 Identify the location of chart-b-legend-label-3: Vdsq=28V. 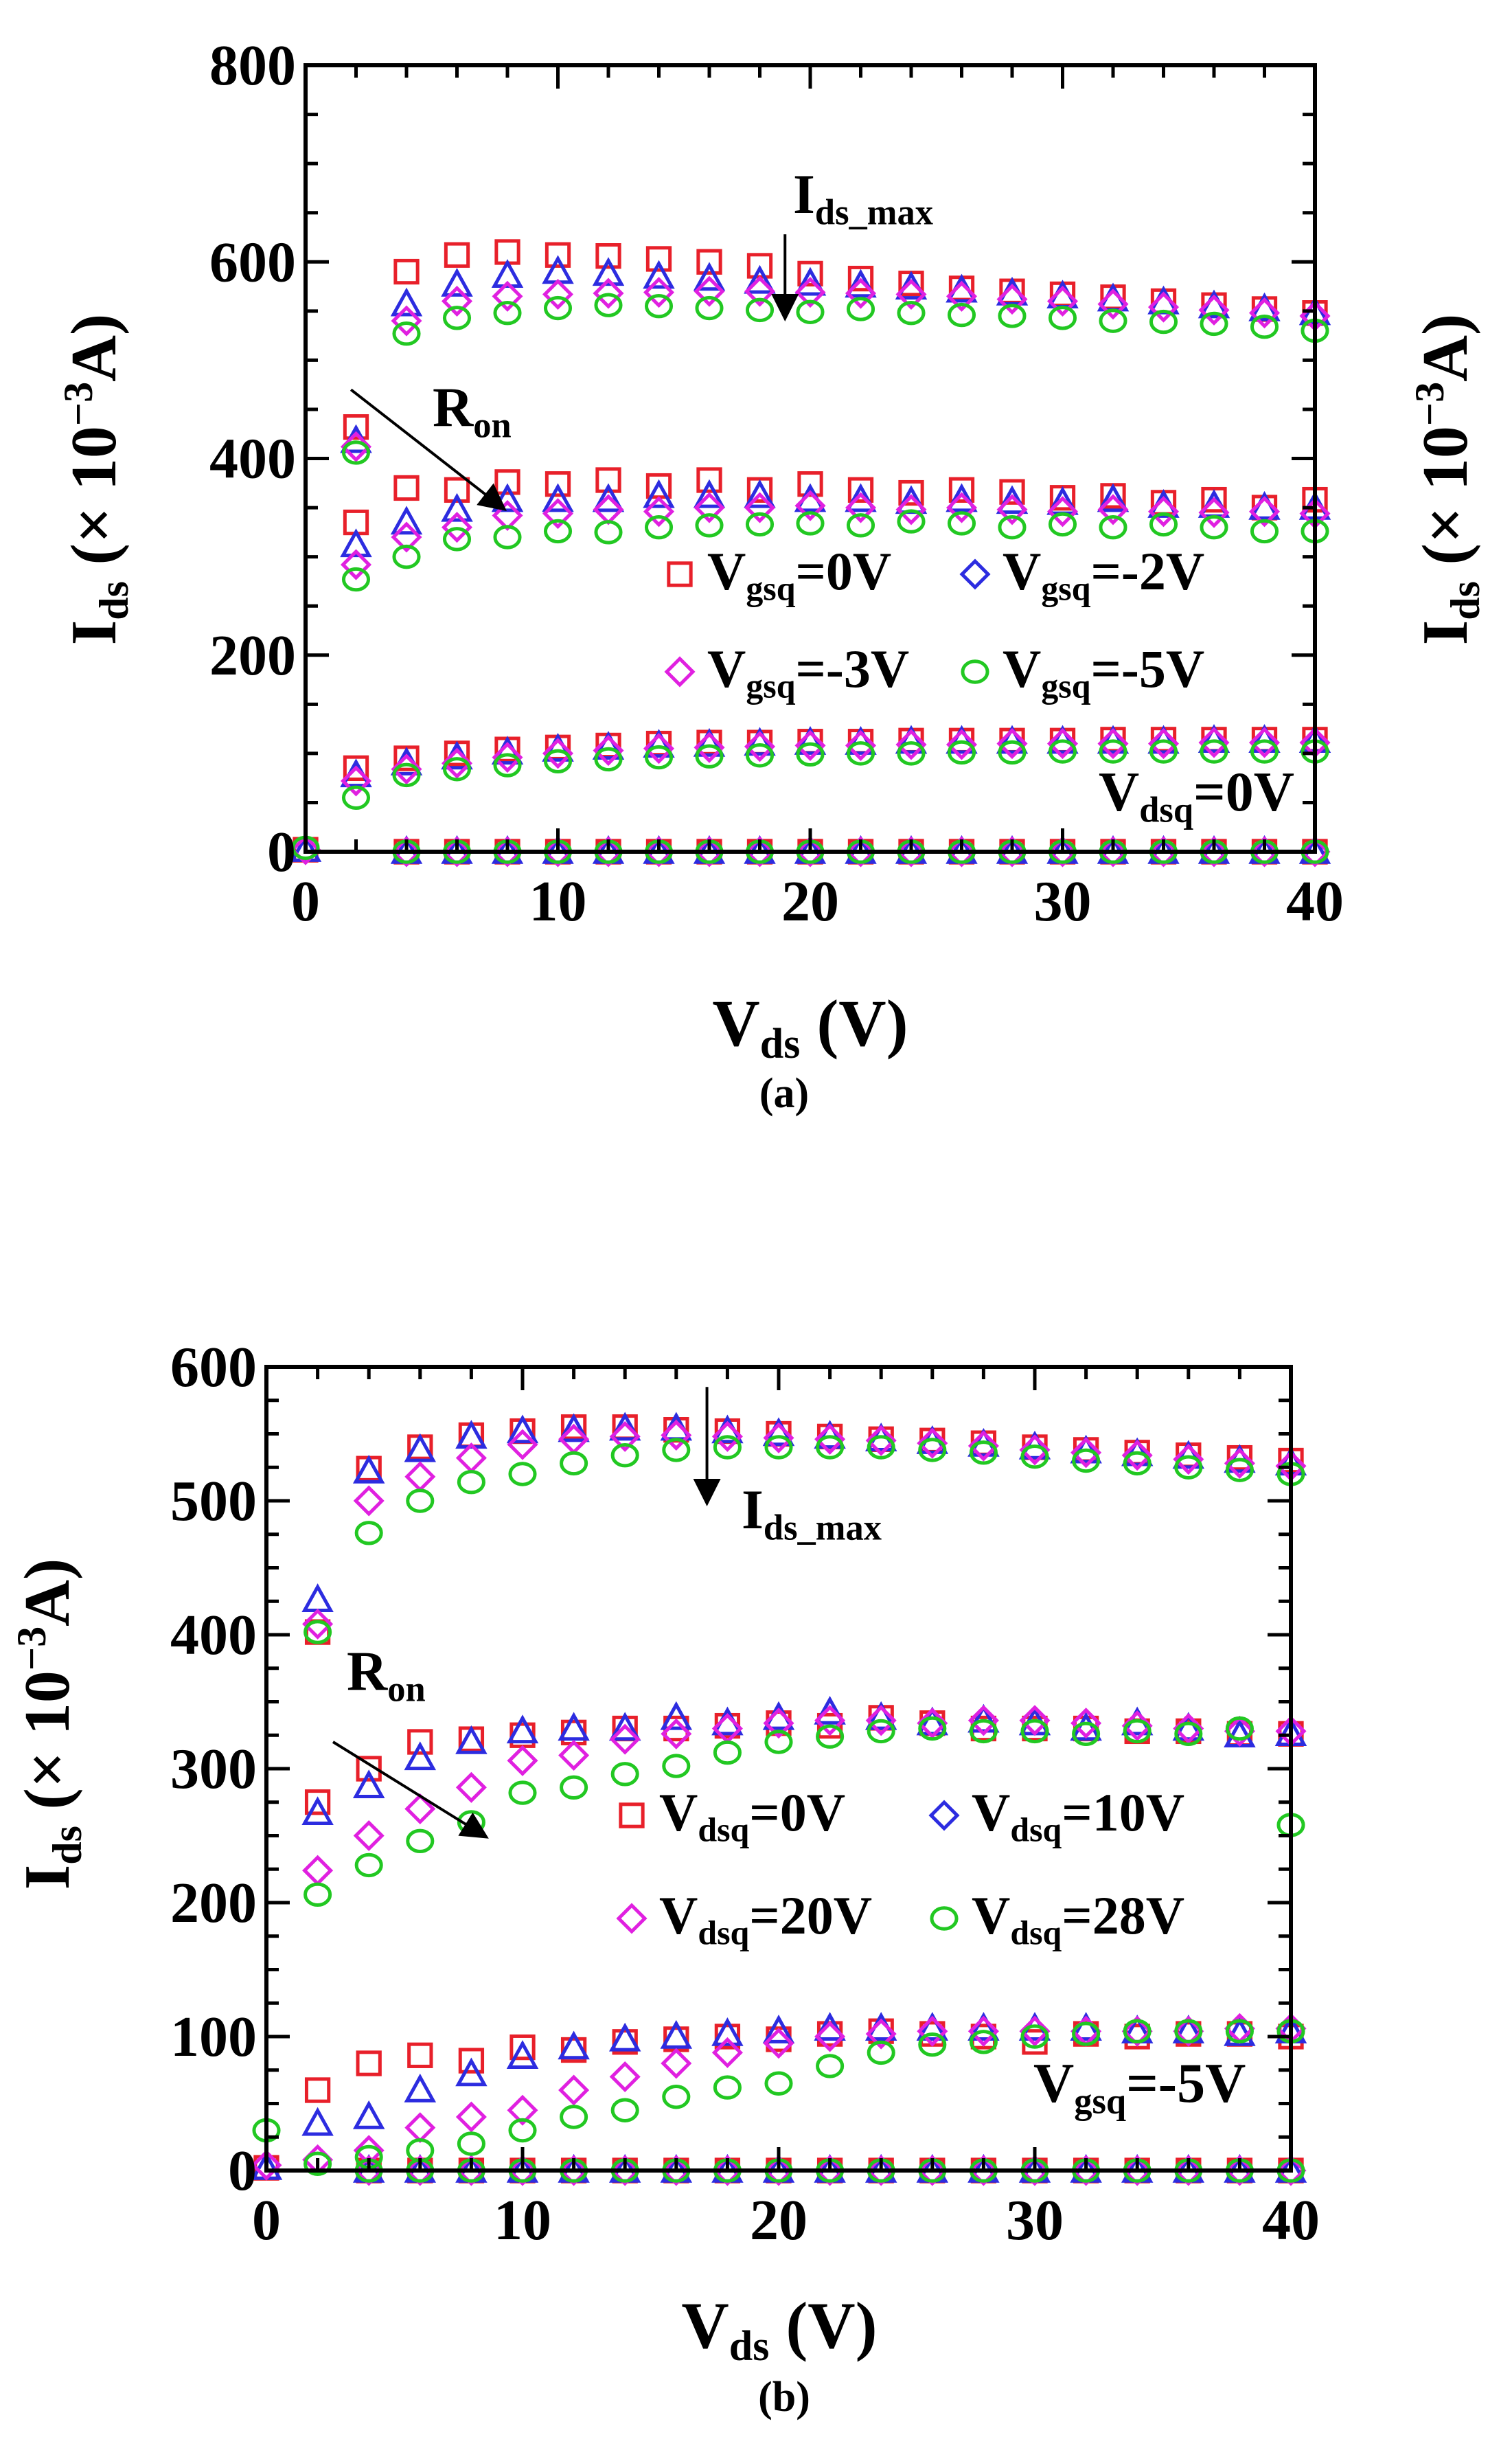
(1078, 1919).